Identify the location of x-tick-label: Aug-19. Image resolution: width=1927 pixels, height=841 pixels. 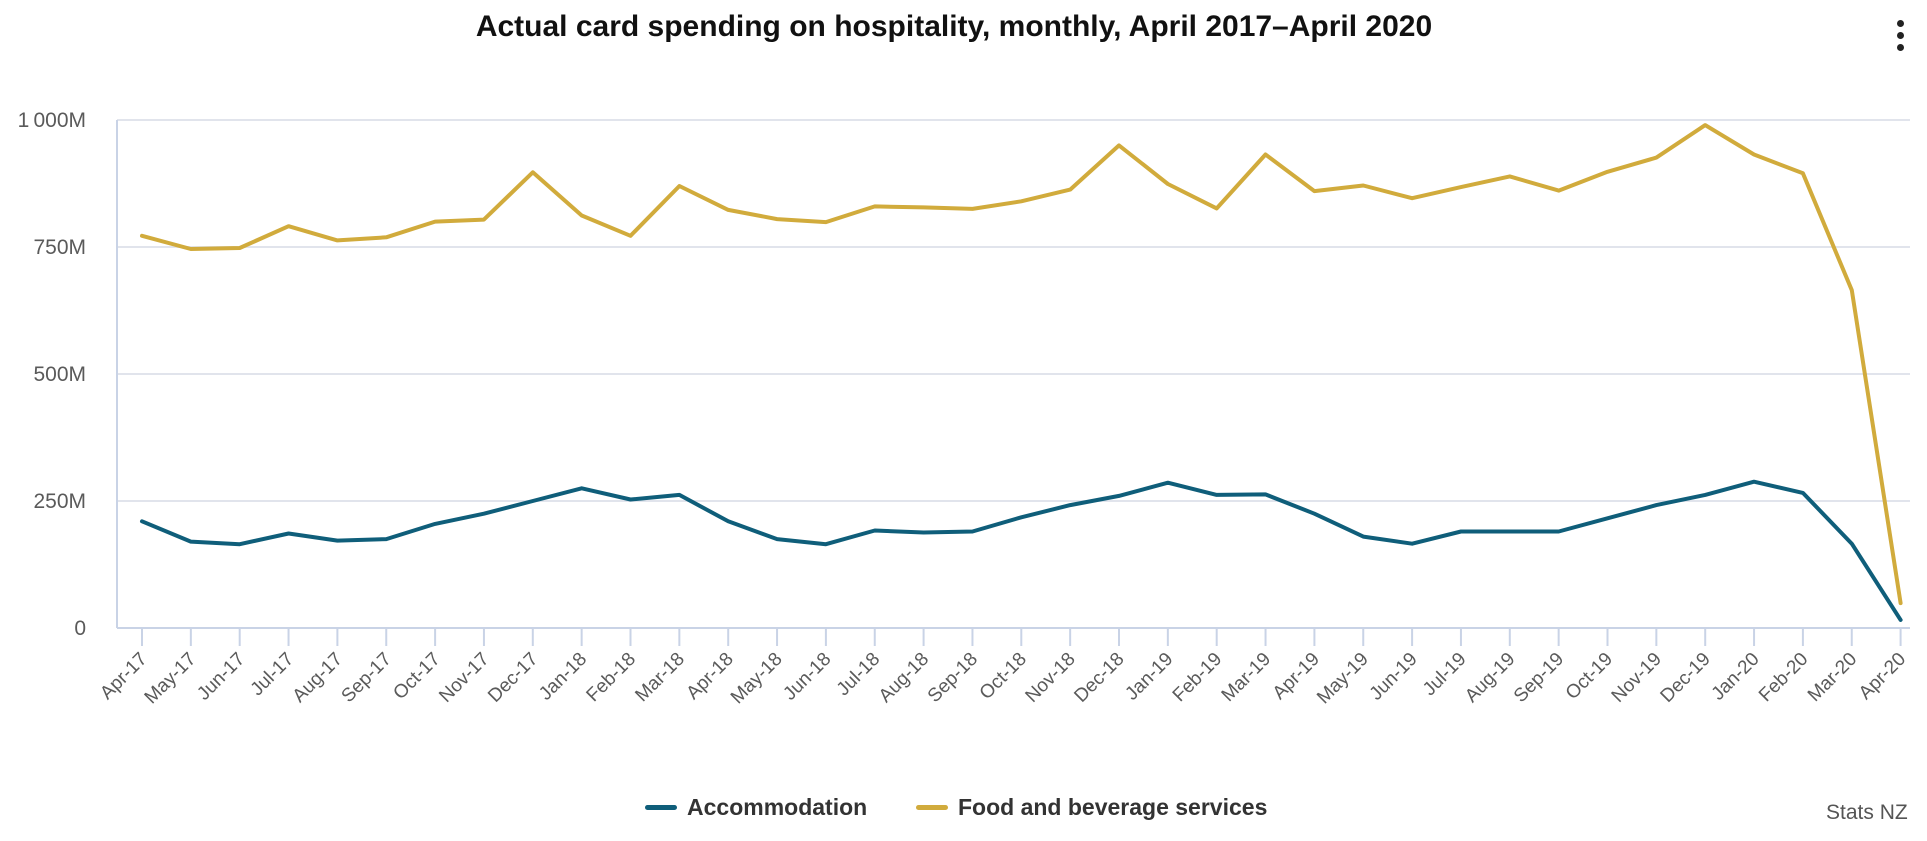
(1490, 678).